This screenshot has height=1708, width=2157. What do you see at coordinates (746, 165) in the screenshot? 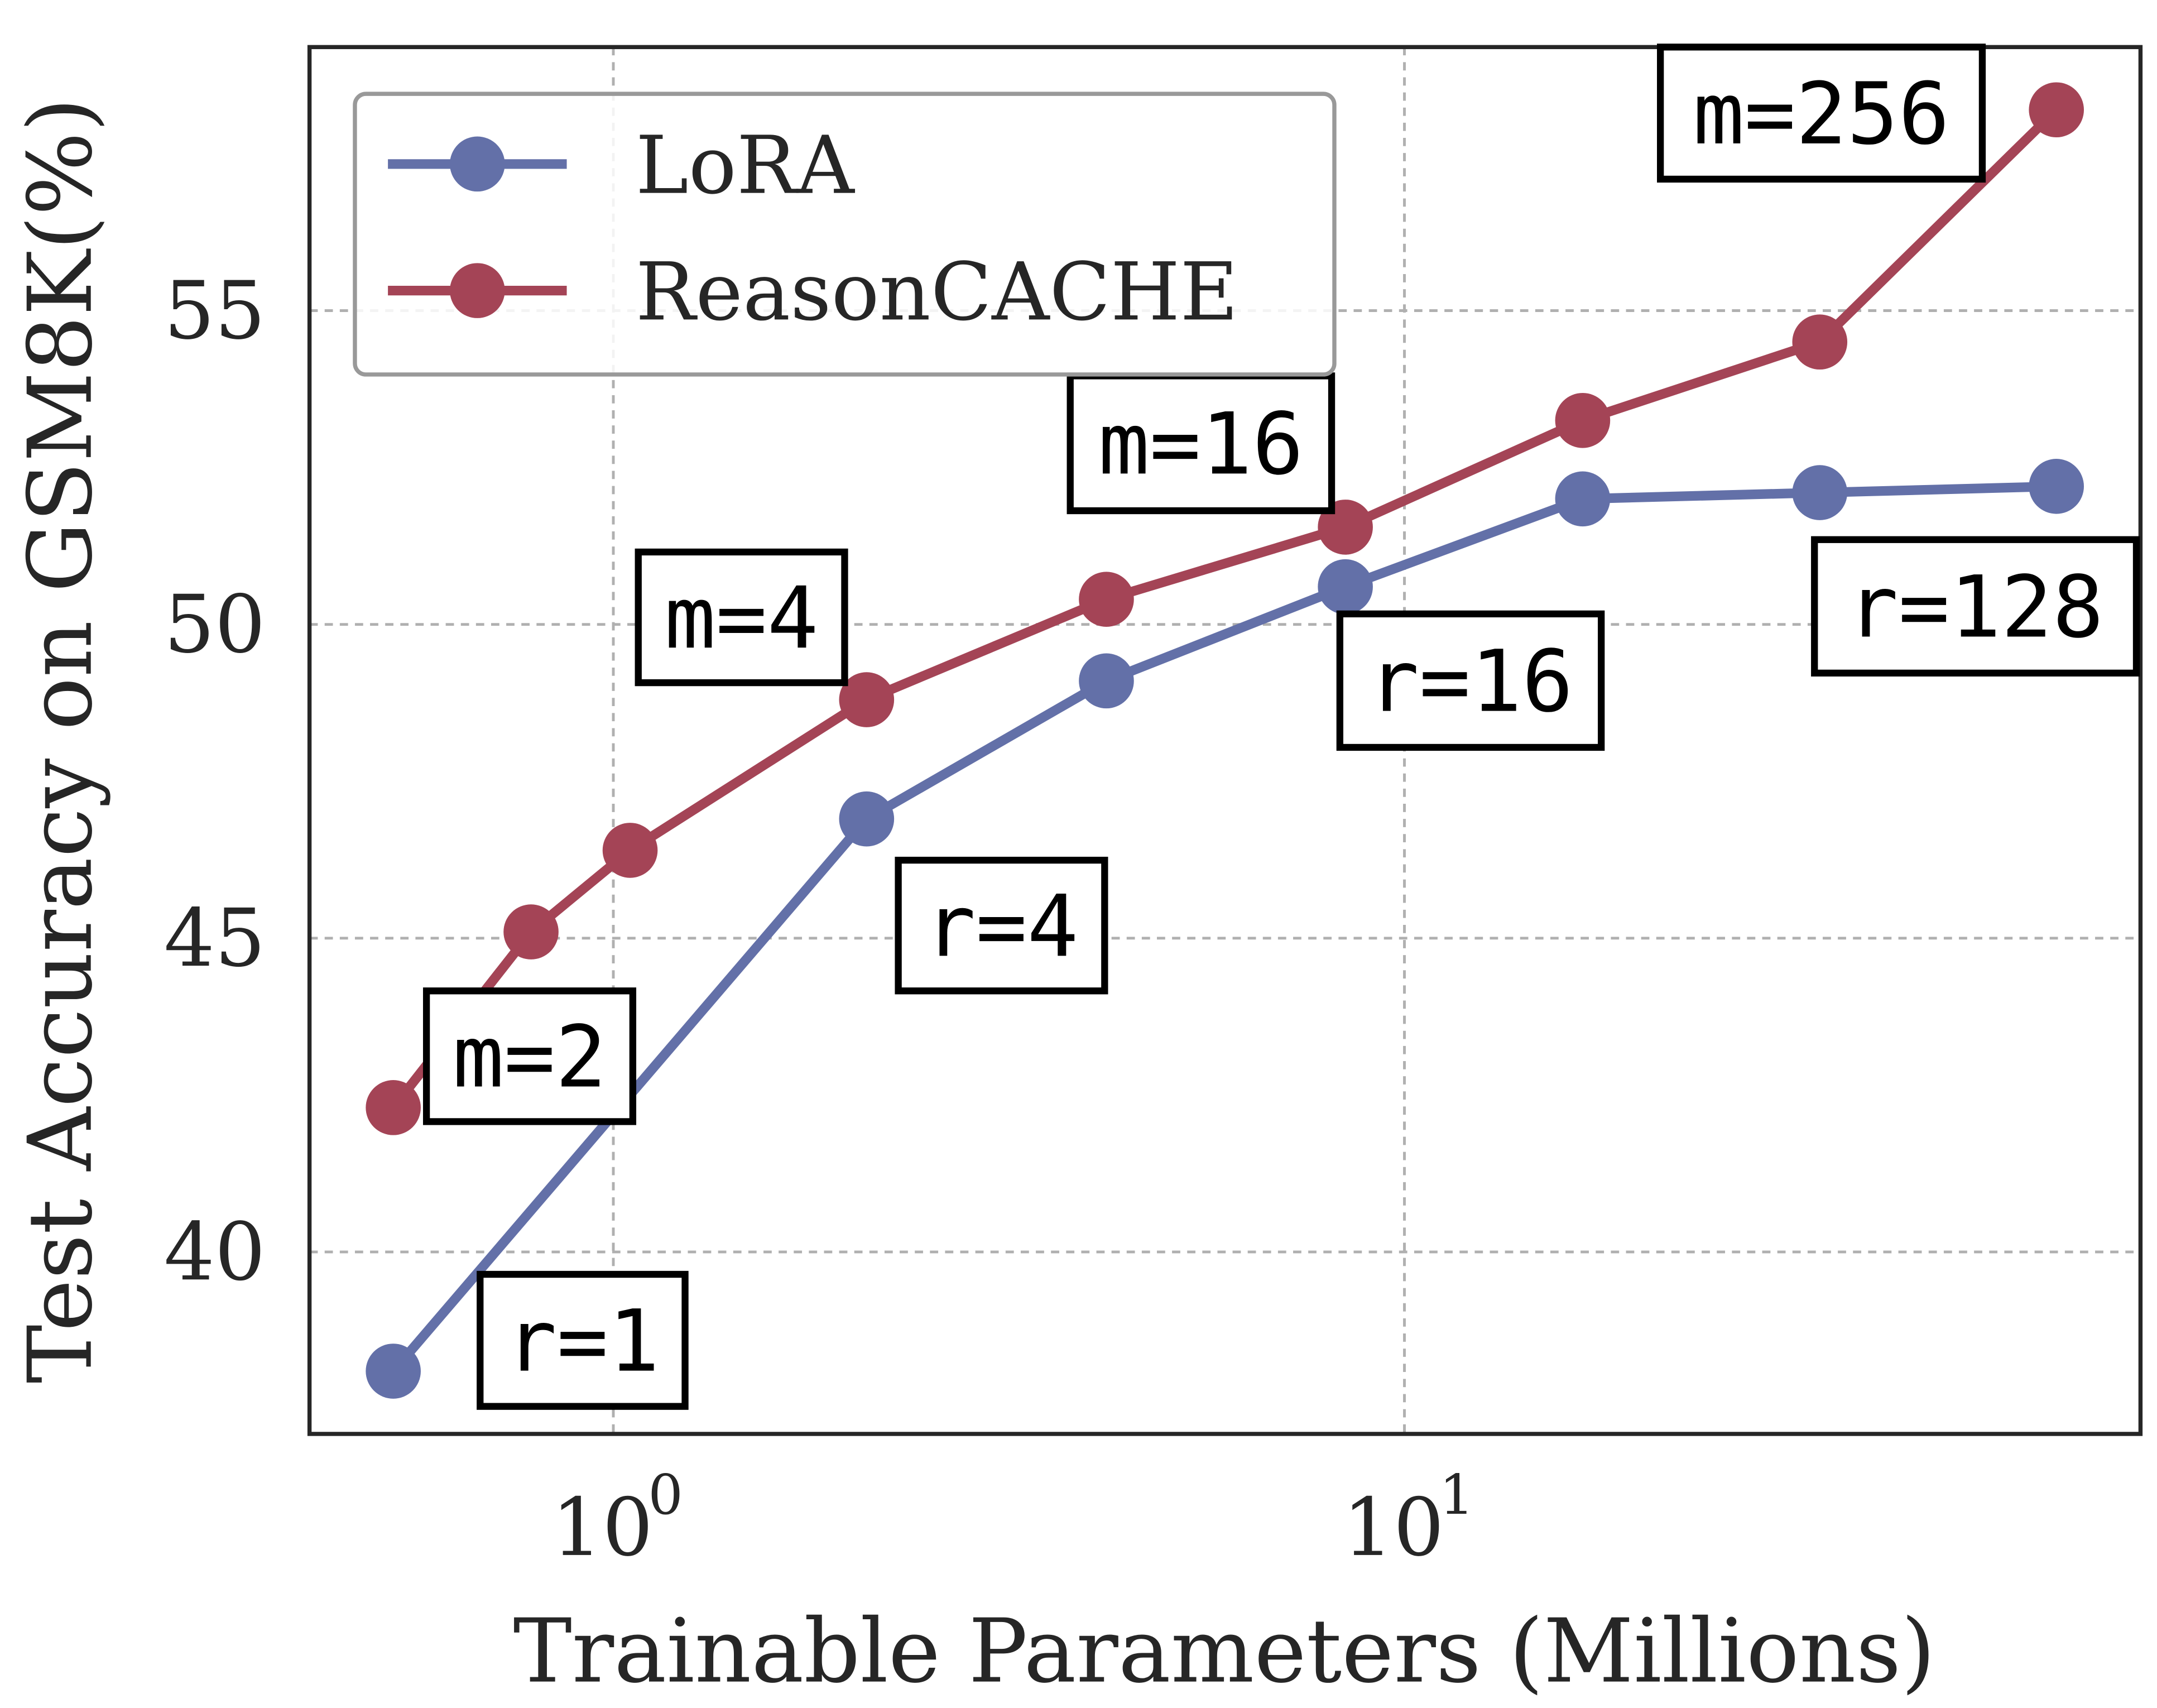
I see `legend-label-lora: LoRA` at bounding box center [746, 165].